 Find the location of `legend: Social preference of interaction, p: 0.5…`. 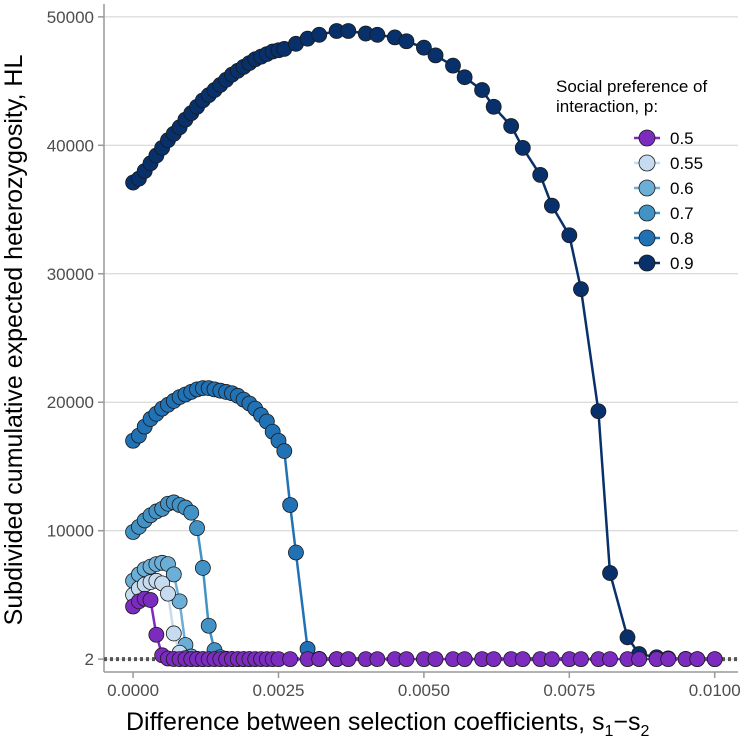

legend: Social preference of interaction, p: 0.5… is located at coordinates (631, 175).